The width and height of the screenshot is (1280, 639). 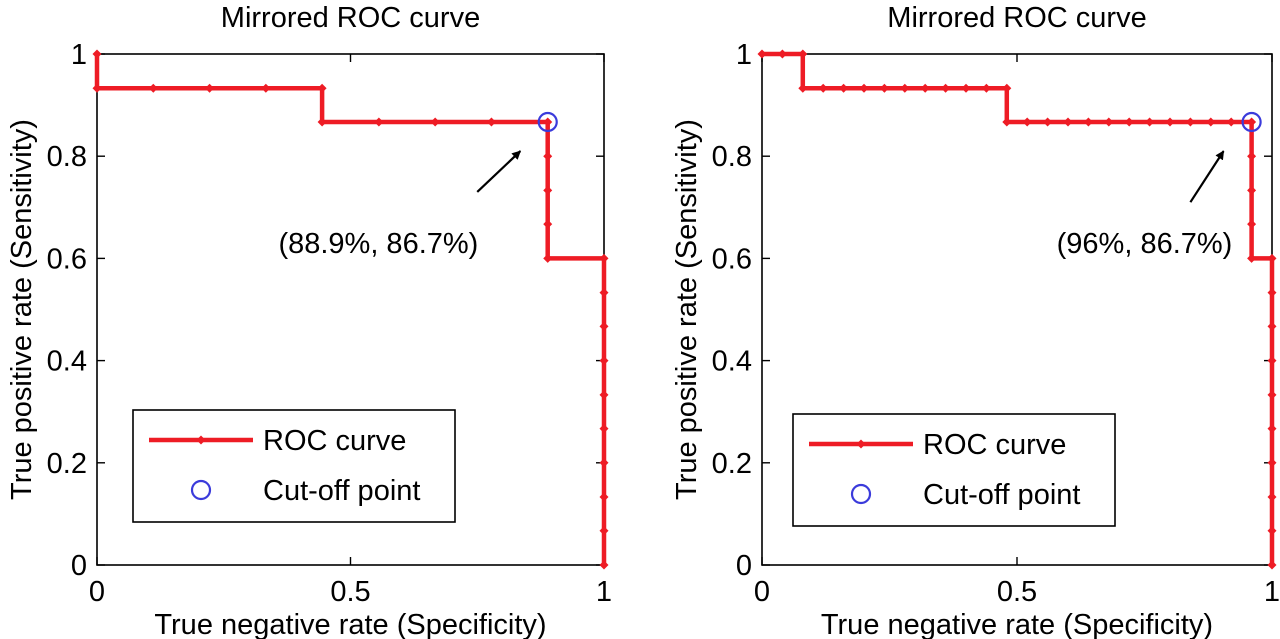 What do you see at coordinates (1207, 176) in the screenshot?
I see `annotation-arrow` at bounding box center [1207, 176].